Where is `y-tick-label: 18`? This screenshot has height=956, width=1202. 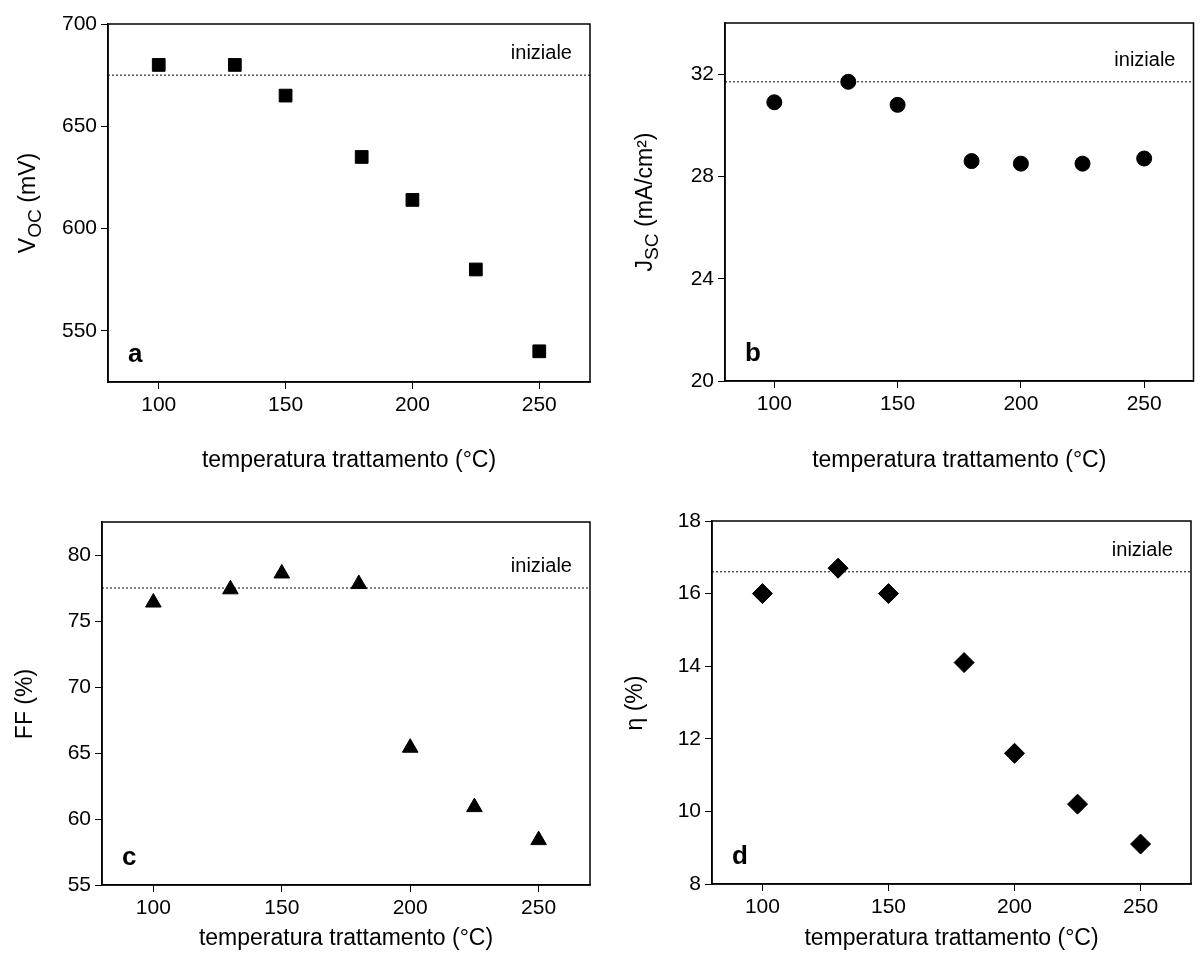
y-tick-label: 18 is located at coordinates (689, 519).